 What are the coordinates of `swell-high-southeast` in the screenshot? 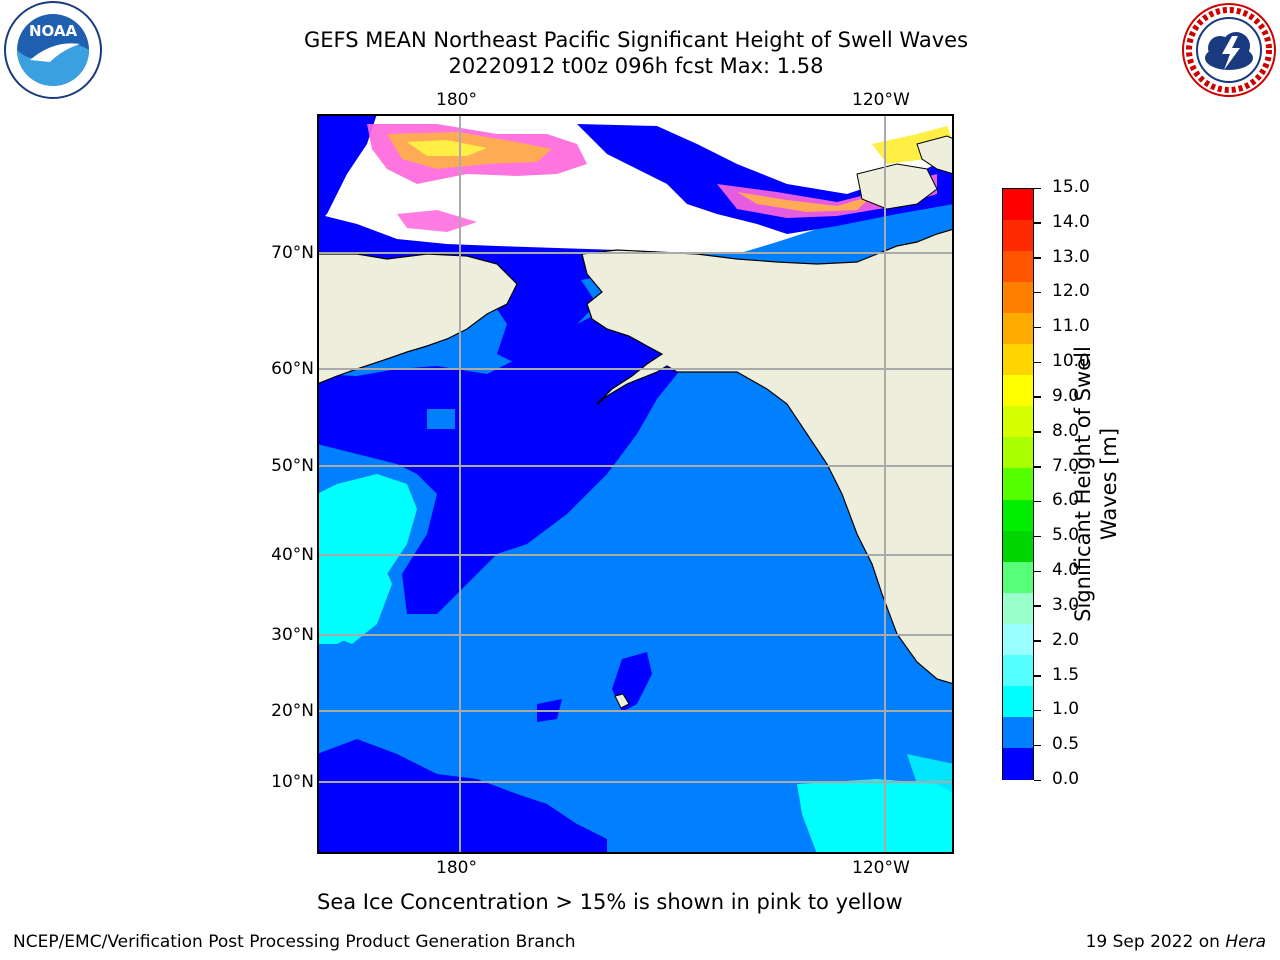 It's located at (875, 816).